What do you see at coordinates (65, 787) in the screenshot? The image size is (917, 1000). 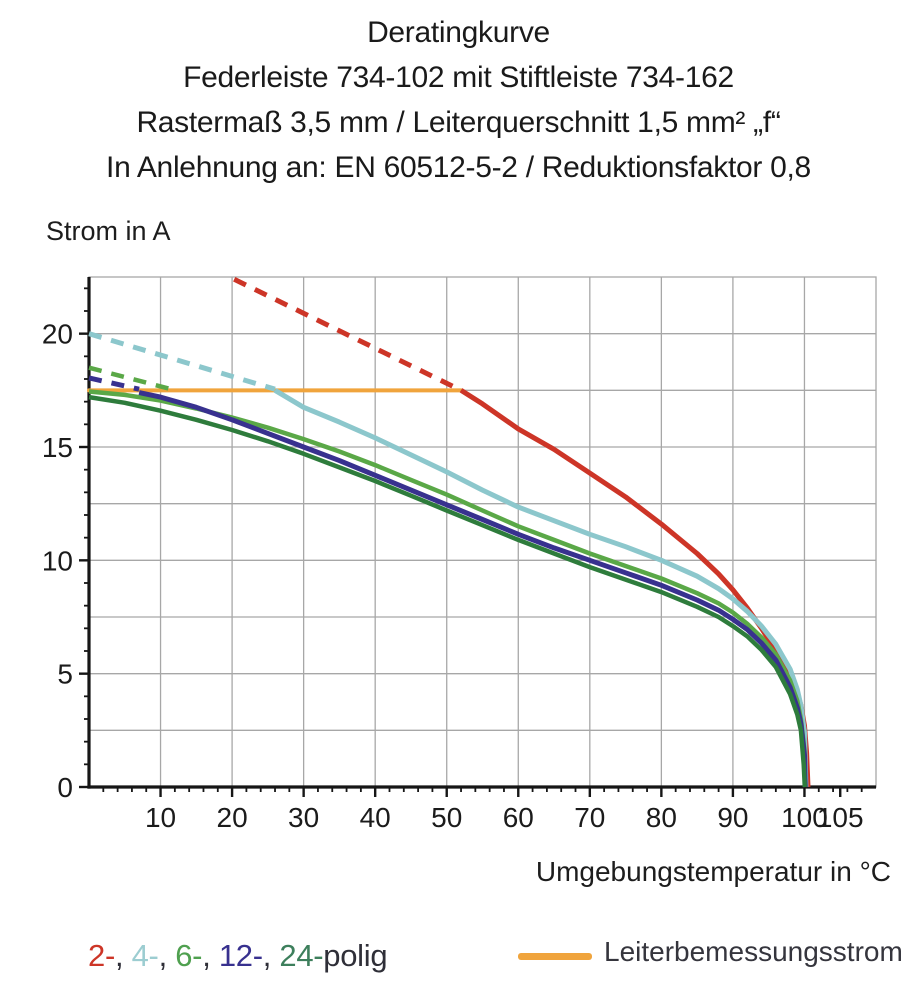 I see `y-tick-label: 0` at bounding box center [65, 787].